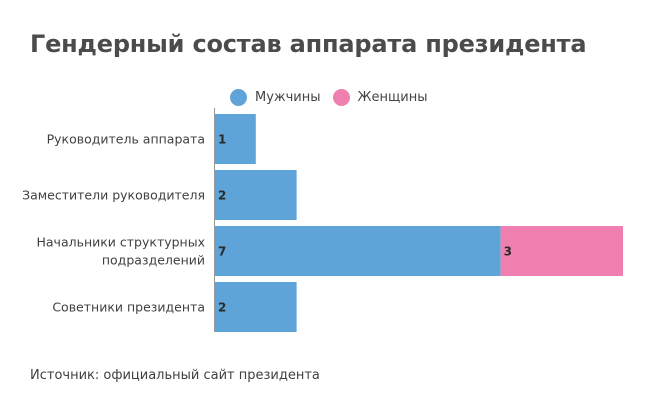 The image size is (660, 416). I want to click on chart-title: Гендерный состав аппарата президента, so click(308, 44).